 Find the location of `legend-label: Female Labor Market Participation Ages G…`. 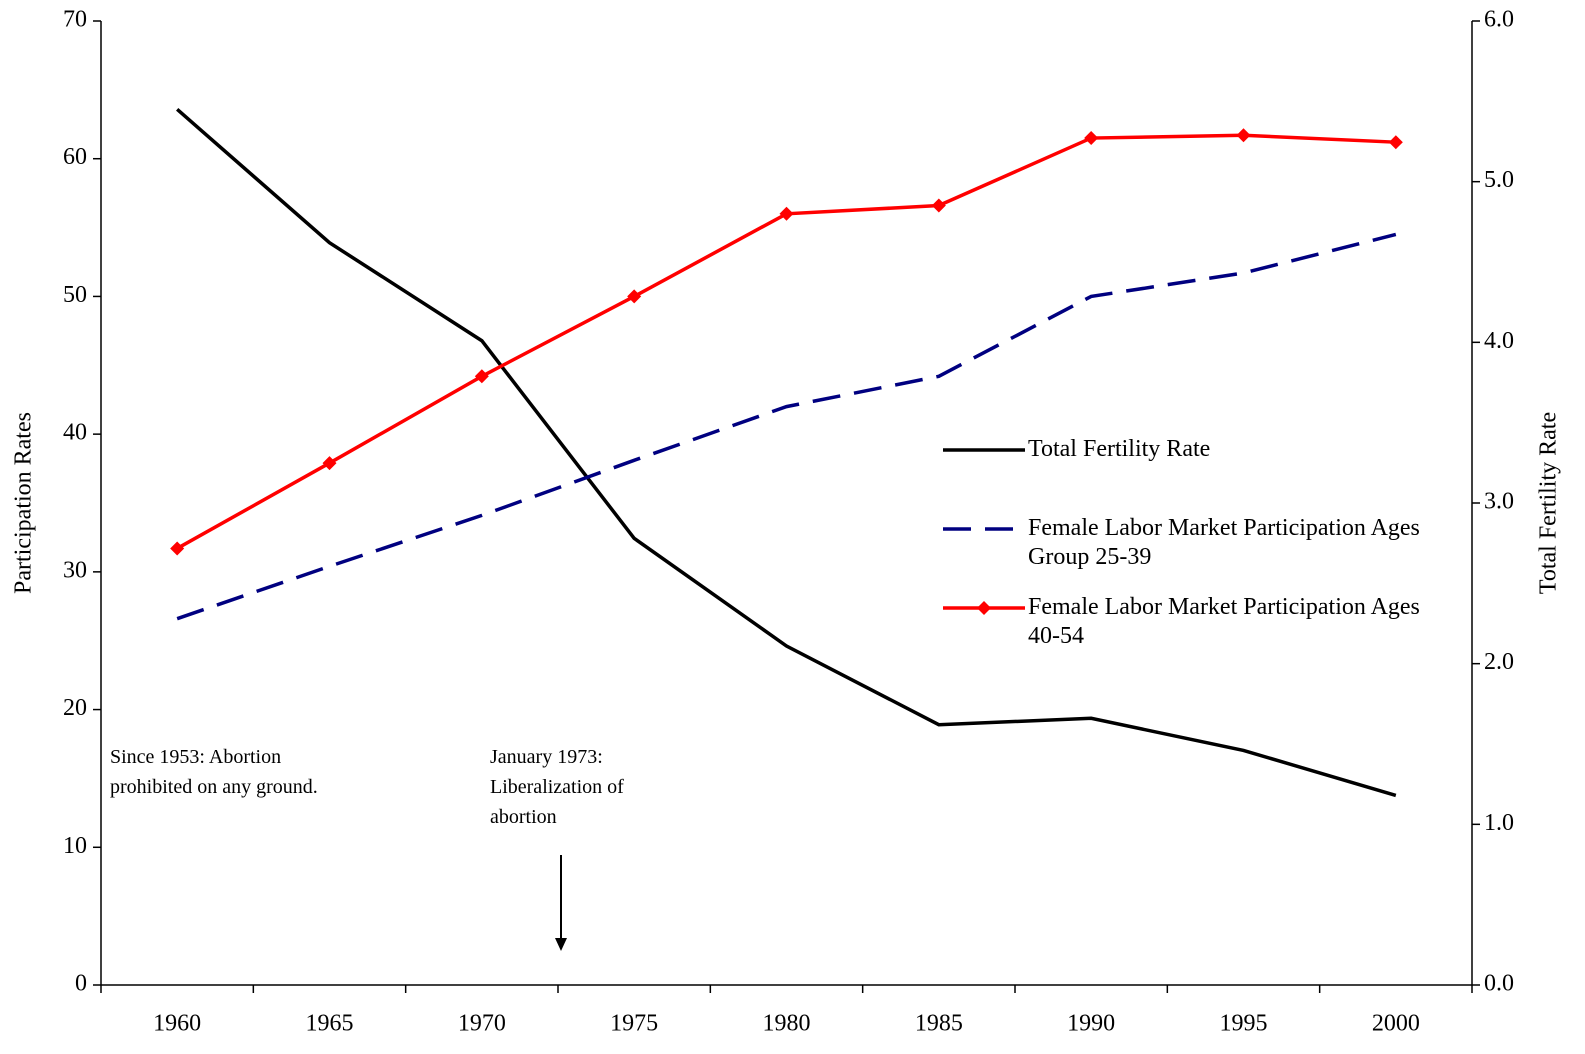

legend-label: Female Labor Market Participation Ages G… is located at coordinates (1224, 542).